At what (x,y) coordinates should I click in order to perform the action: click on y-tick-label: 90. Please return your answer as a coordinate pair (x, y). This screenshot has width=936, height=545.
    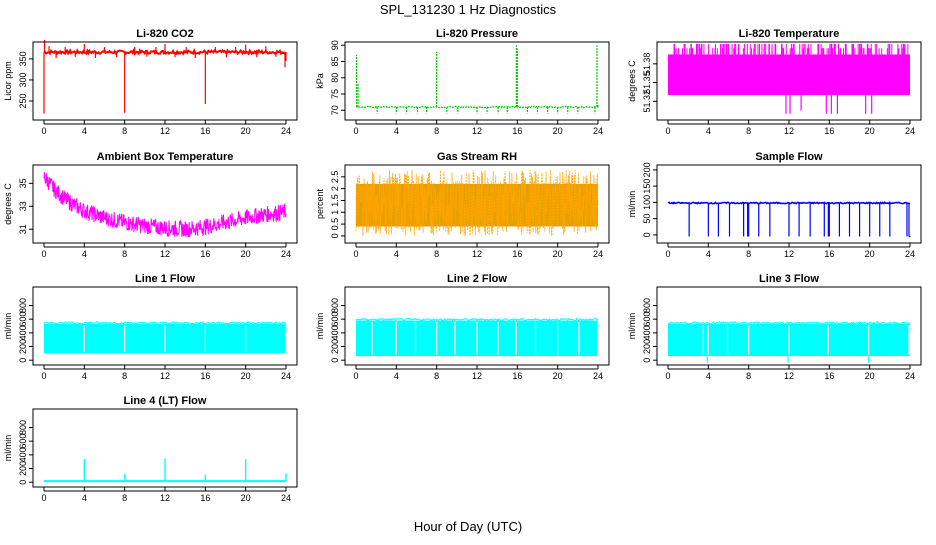
    Looking at the image, I should click on (335, 45).